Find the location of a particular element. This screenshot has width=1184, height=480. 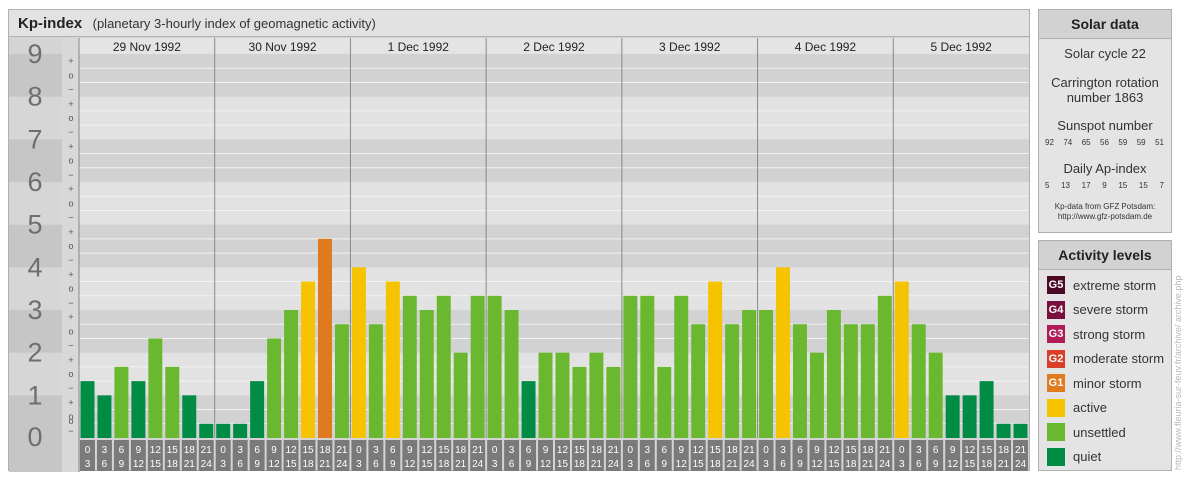

activity-level-item: G2 moderate storm is located at coordinates (1105, 359).